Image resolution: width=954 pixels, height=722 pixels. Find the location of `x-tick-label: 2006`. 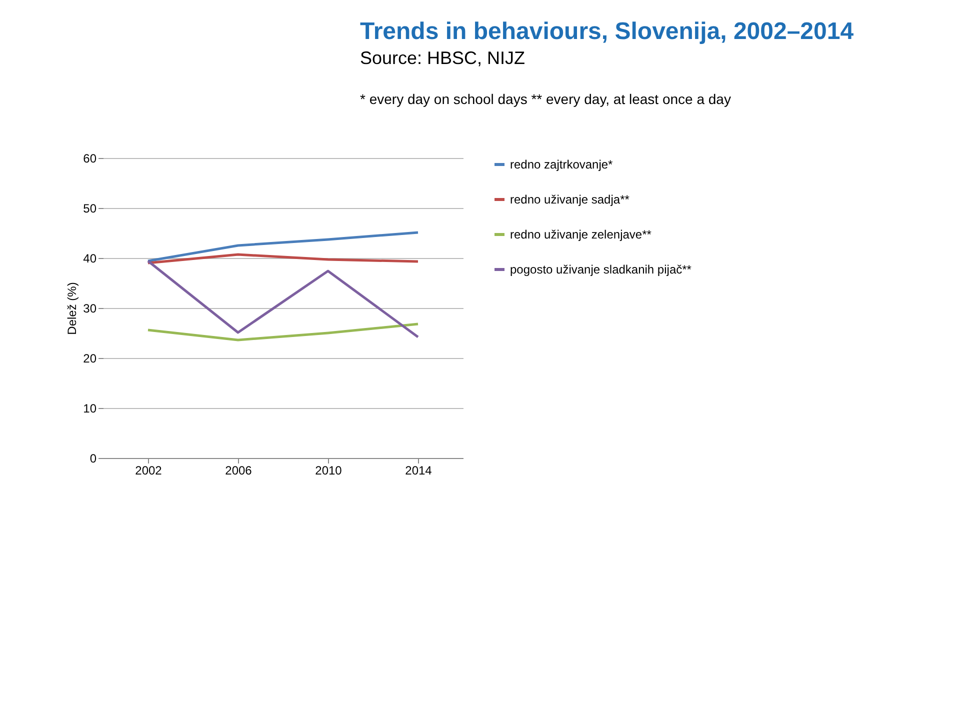

x-tick-label: 2006 is located at coordinates (238, 471).